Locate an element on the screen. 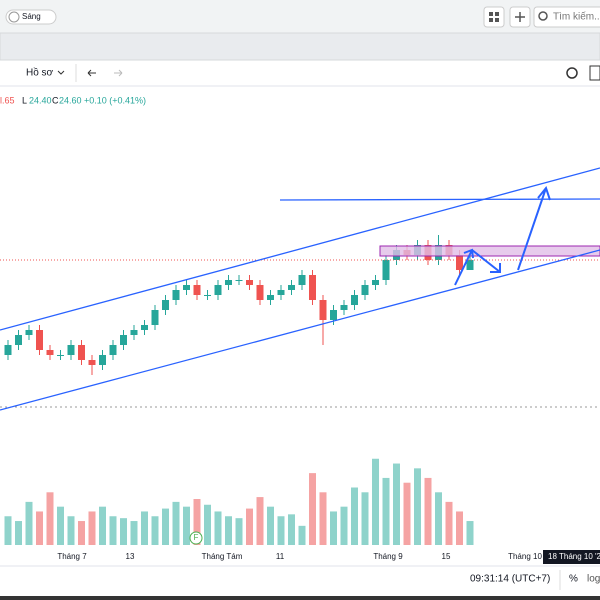 The image size is (600, 600). x-tick-label: 15 is located at coordinates (446, 556).